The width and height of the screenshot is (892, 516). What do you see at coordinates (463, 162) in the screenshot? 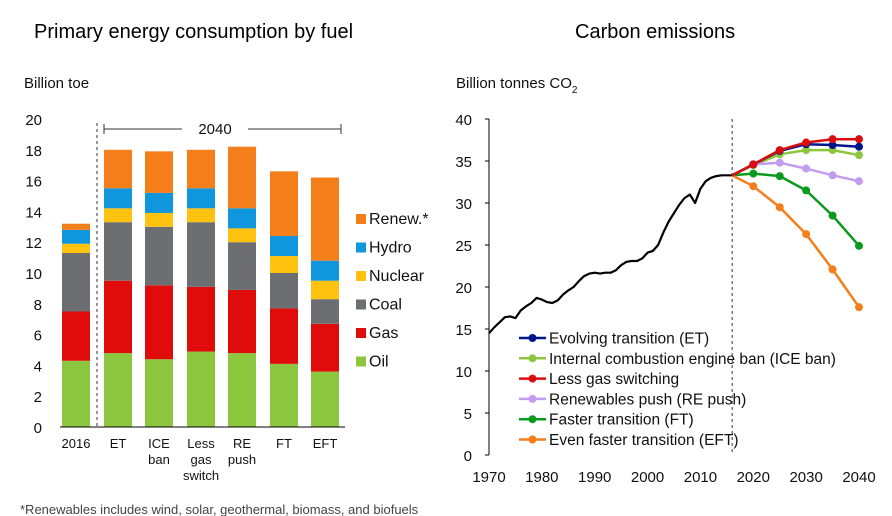
I see `right-y-tick-label: 35` at bounding box center [463, 162].